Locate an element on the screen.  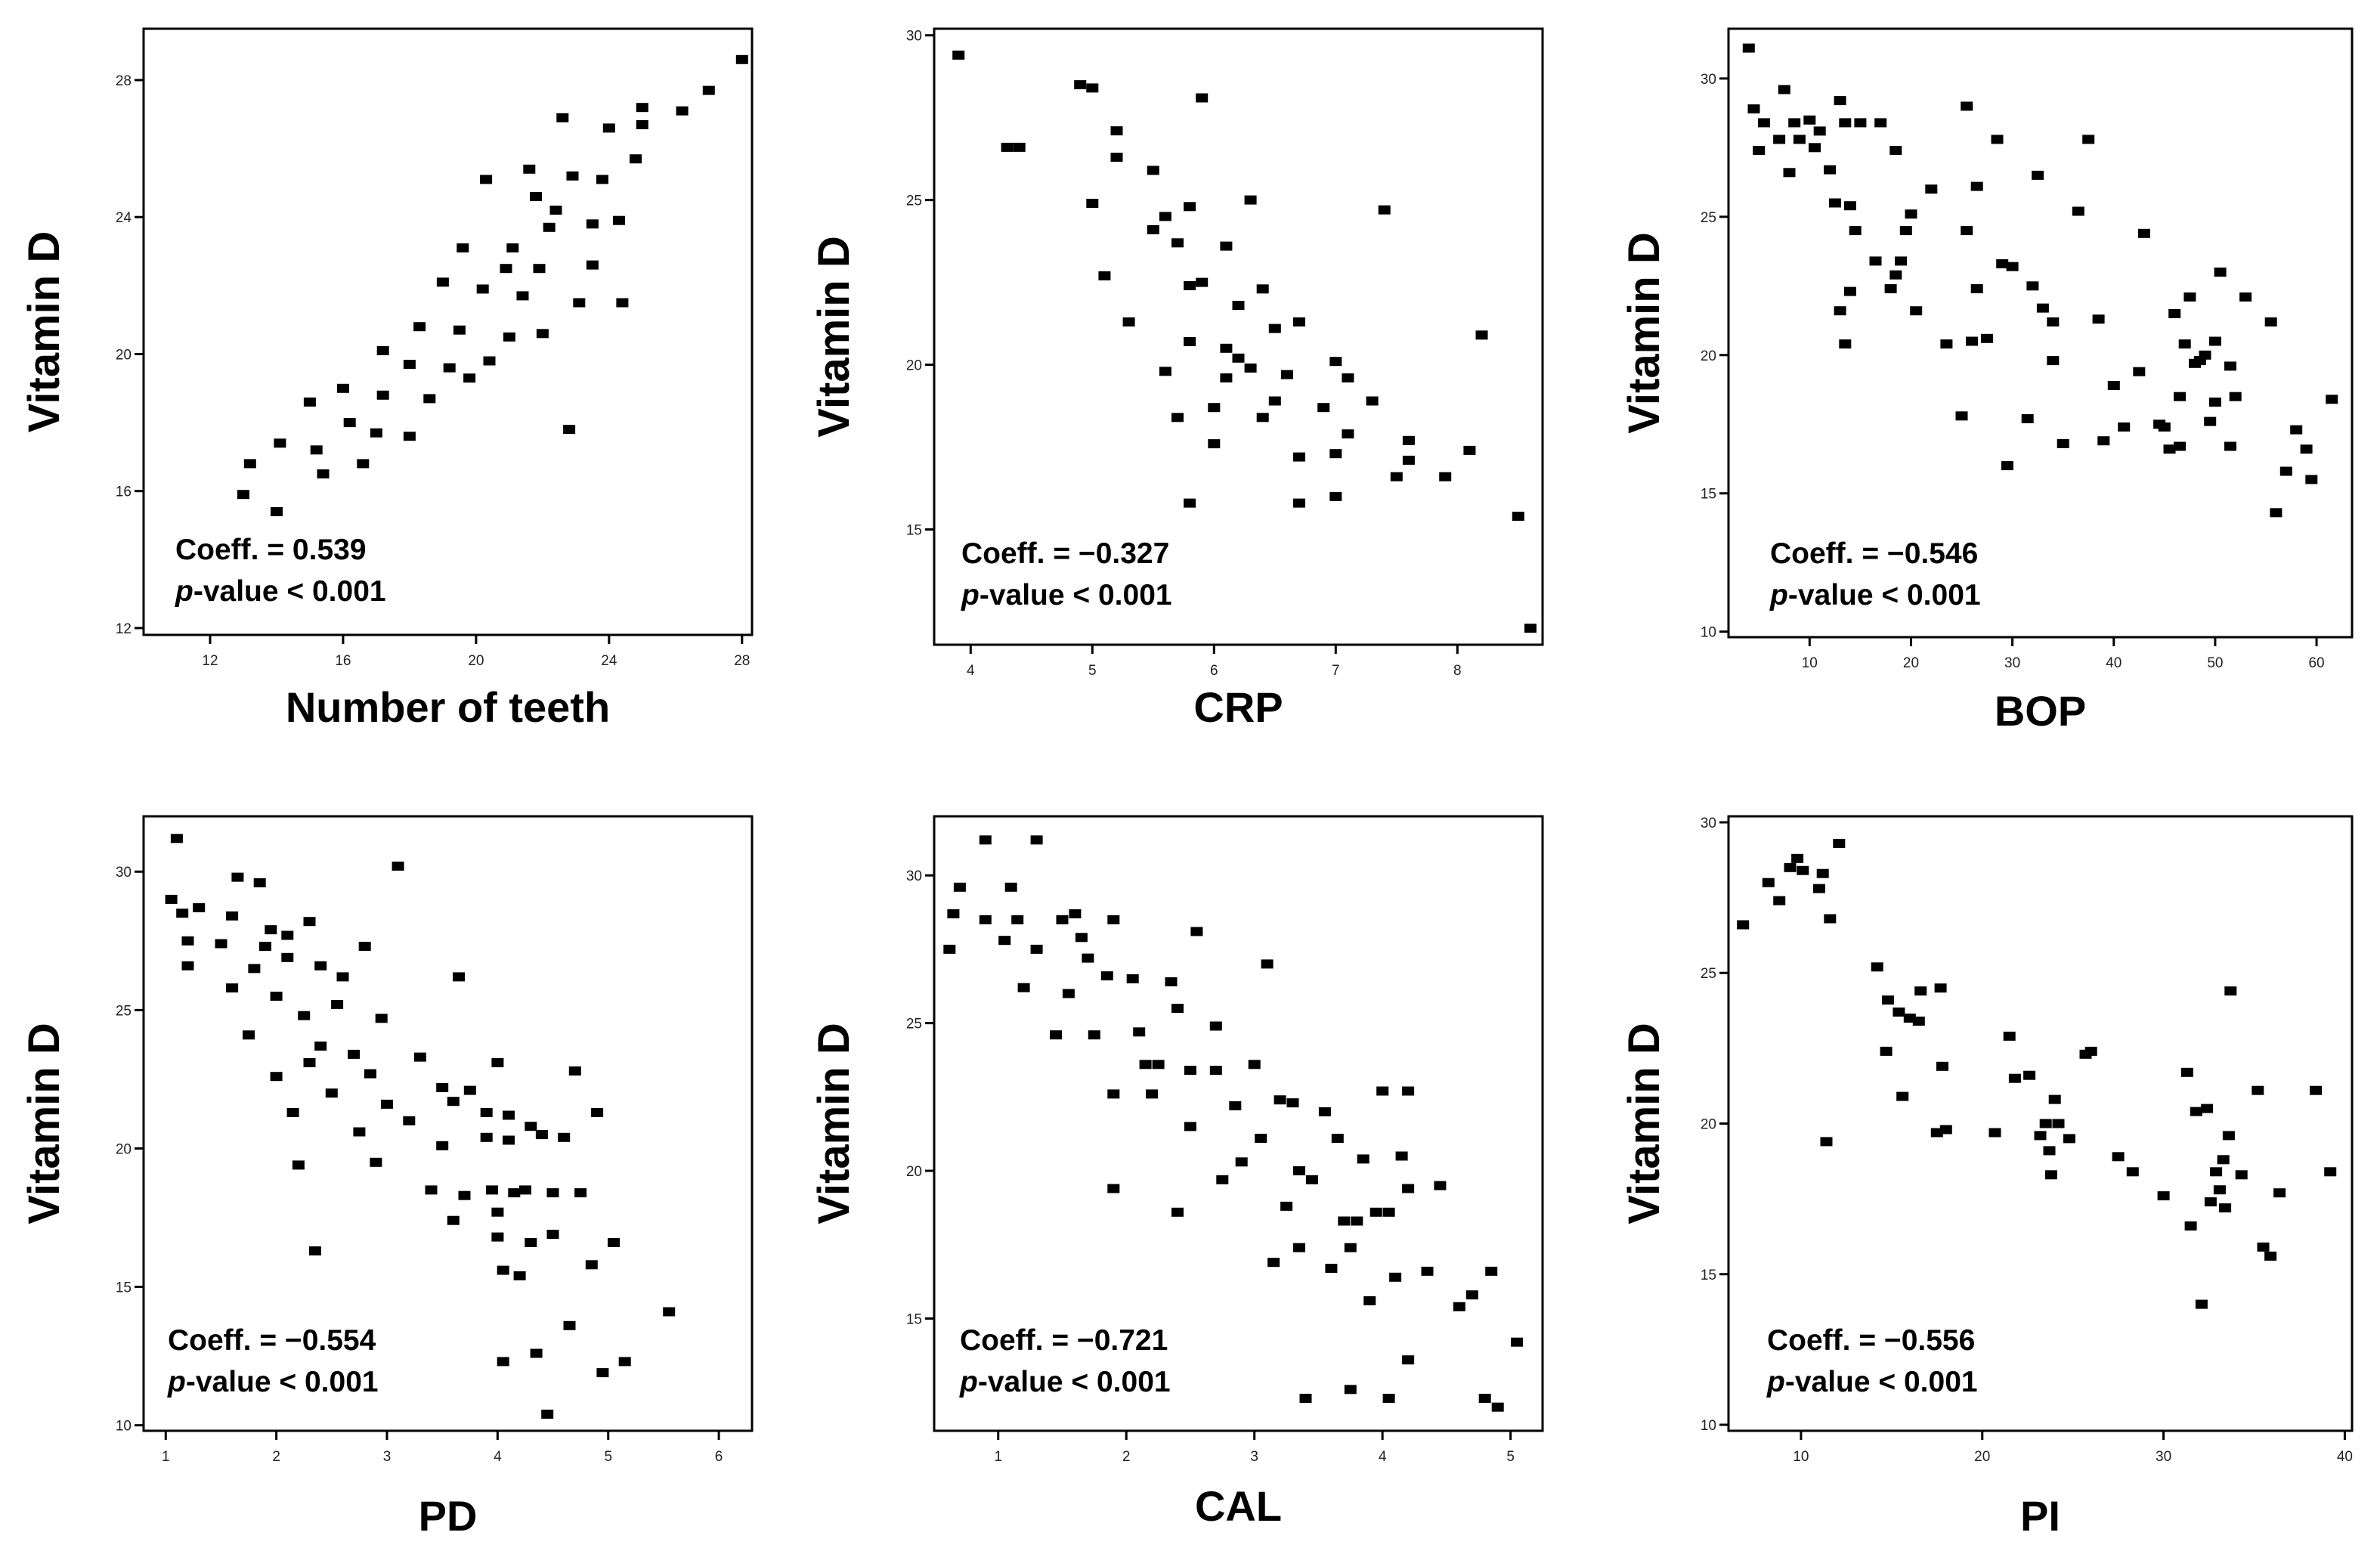
y-tick-label: 12 is located at coordinates (124, 629).